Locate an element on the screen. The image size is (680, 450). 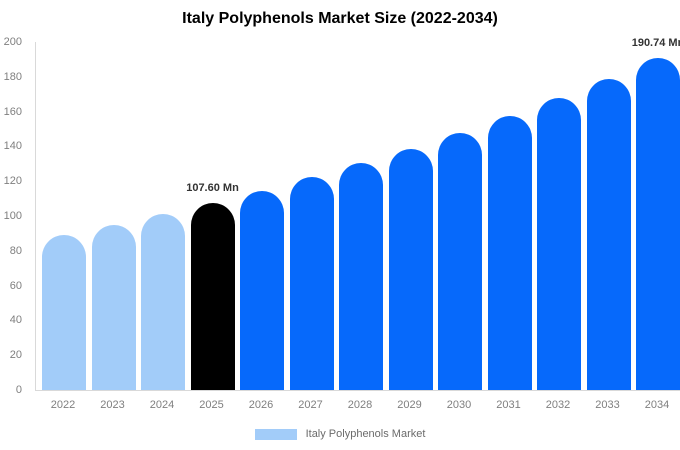
y-tick-80: 80 is located at coordinates (15, 250).